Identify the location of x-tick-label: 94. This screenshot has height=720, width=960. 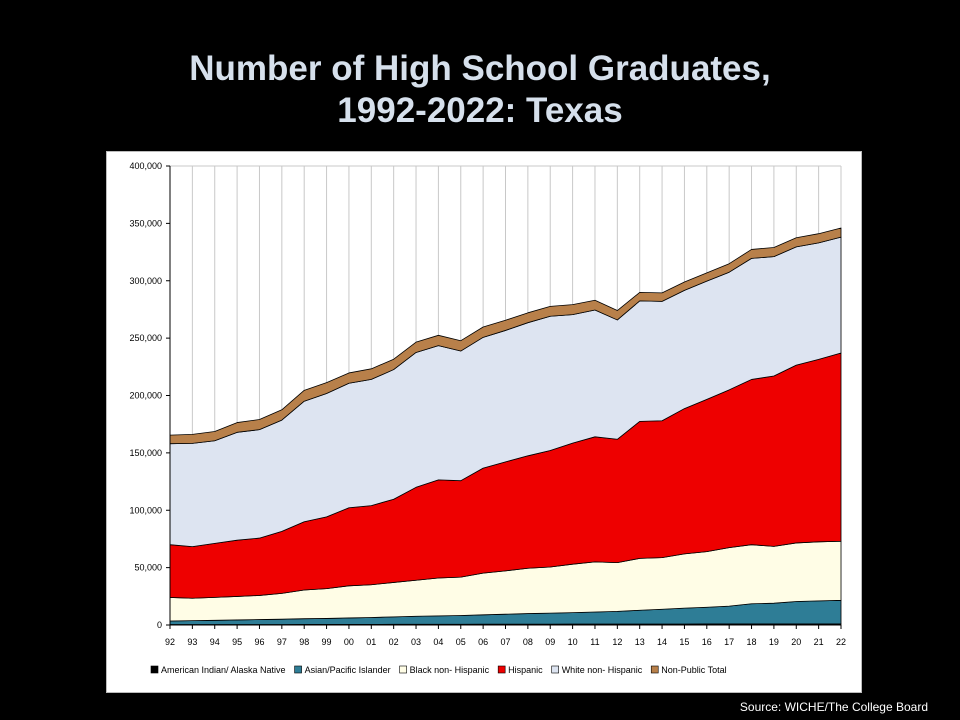
(215, 642).